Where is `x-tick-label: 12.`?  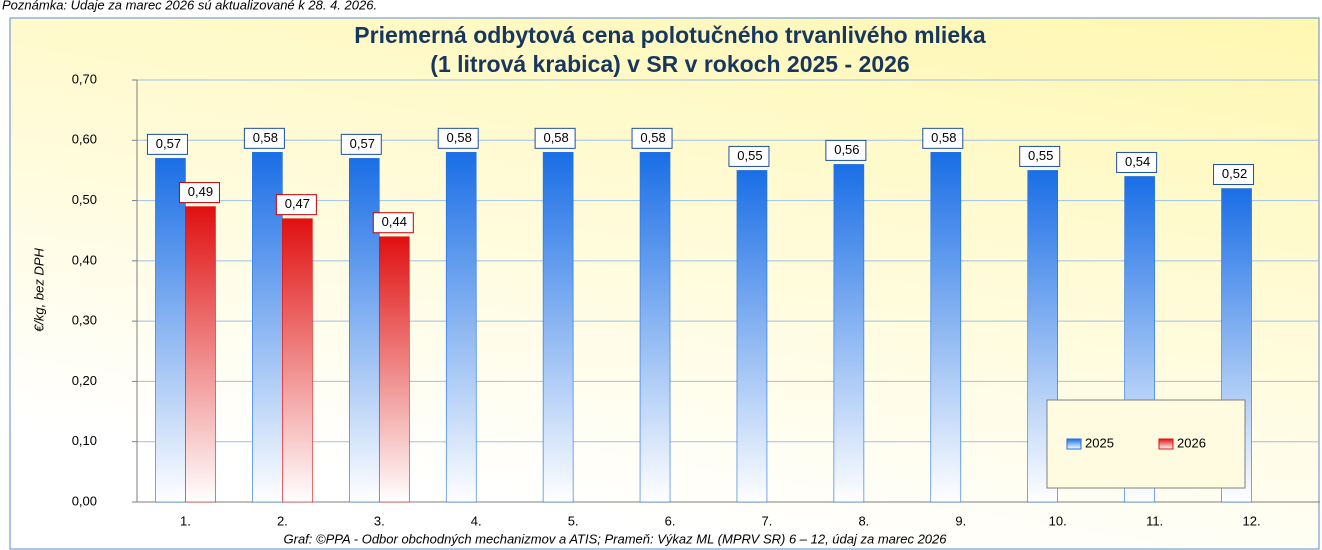 x-tick-label: 12. is located at coordinates (1252, 520).